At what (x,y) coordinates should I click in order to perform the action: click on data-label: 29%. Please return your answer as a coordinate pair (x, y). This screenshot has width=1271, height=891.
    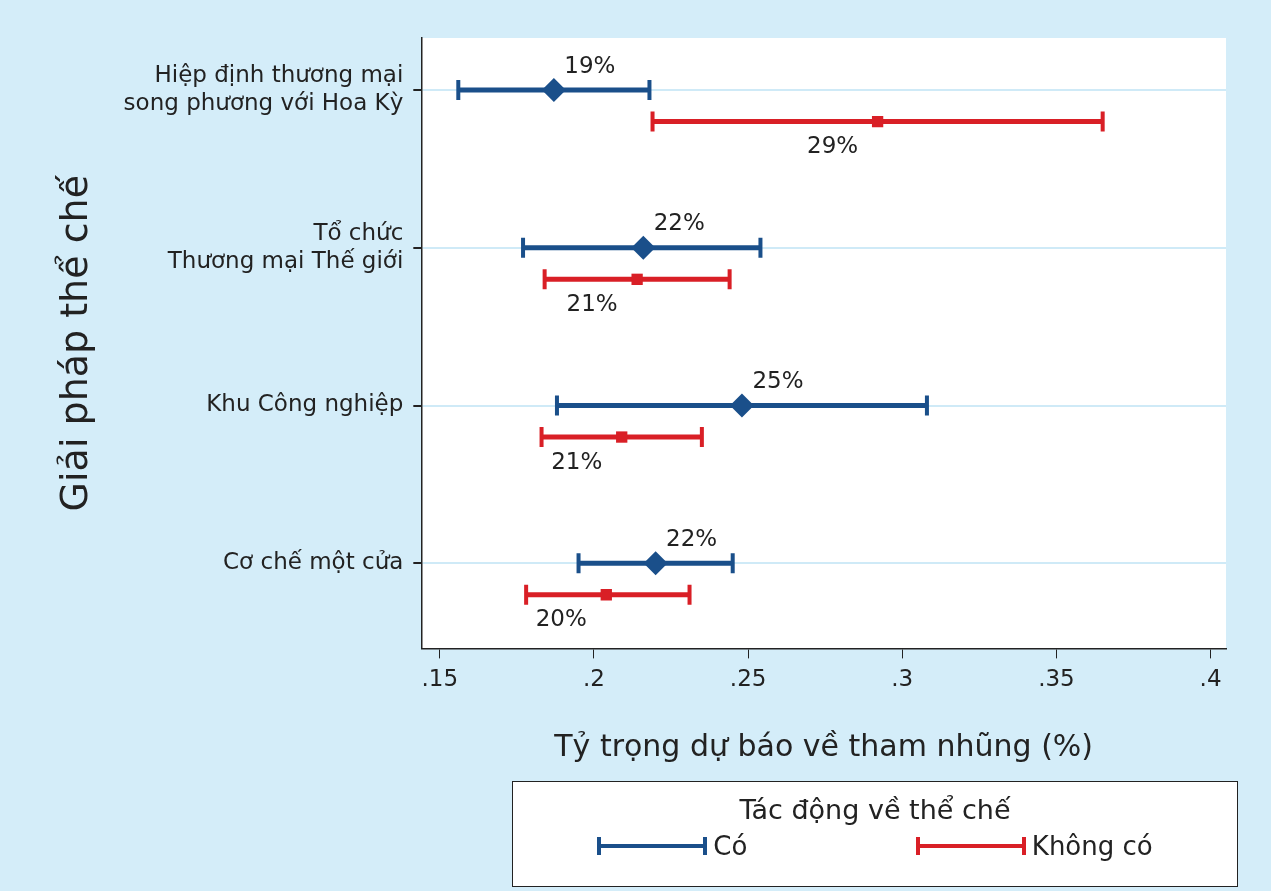
    Looking at the image, I should click on (833, 145).